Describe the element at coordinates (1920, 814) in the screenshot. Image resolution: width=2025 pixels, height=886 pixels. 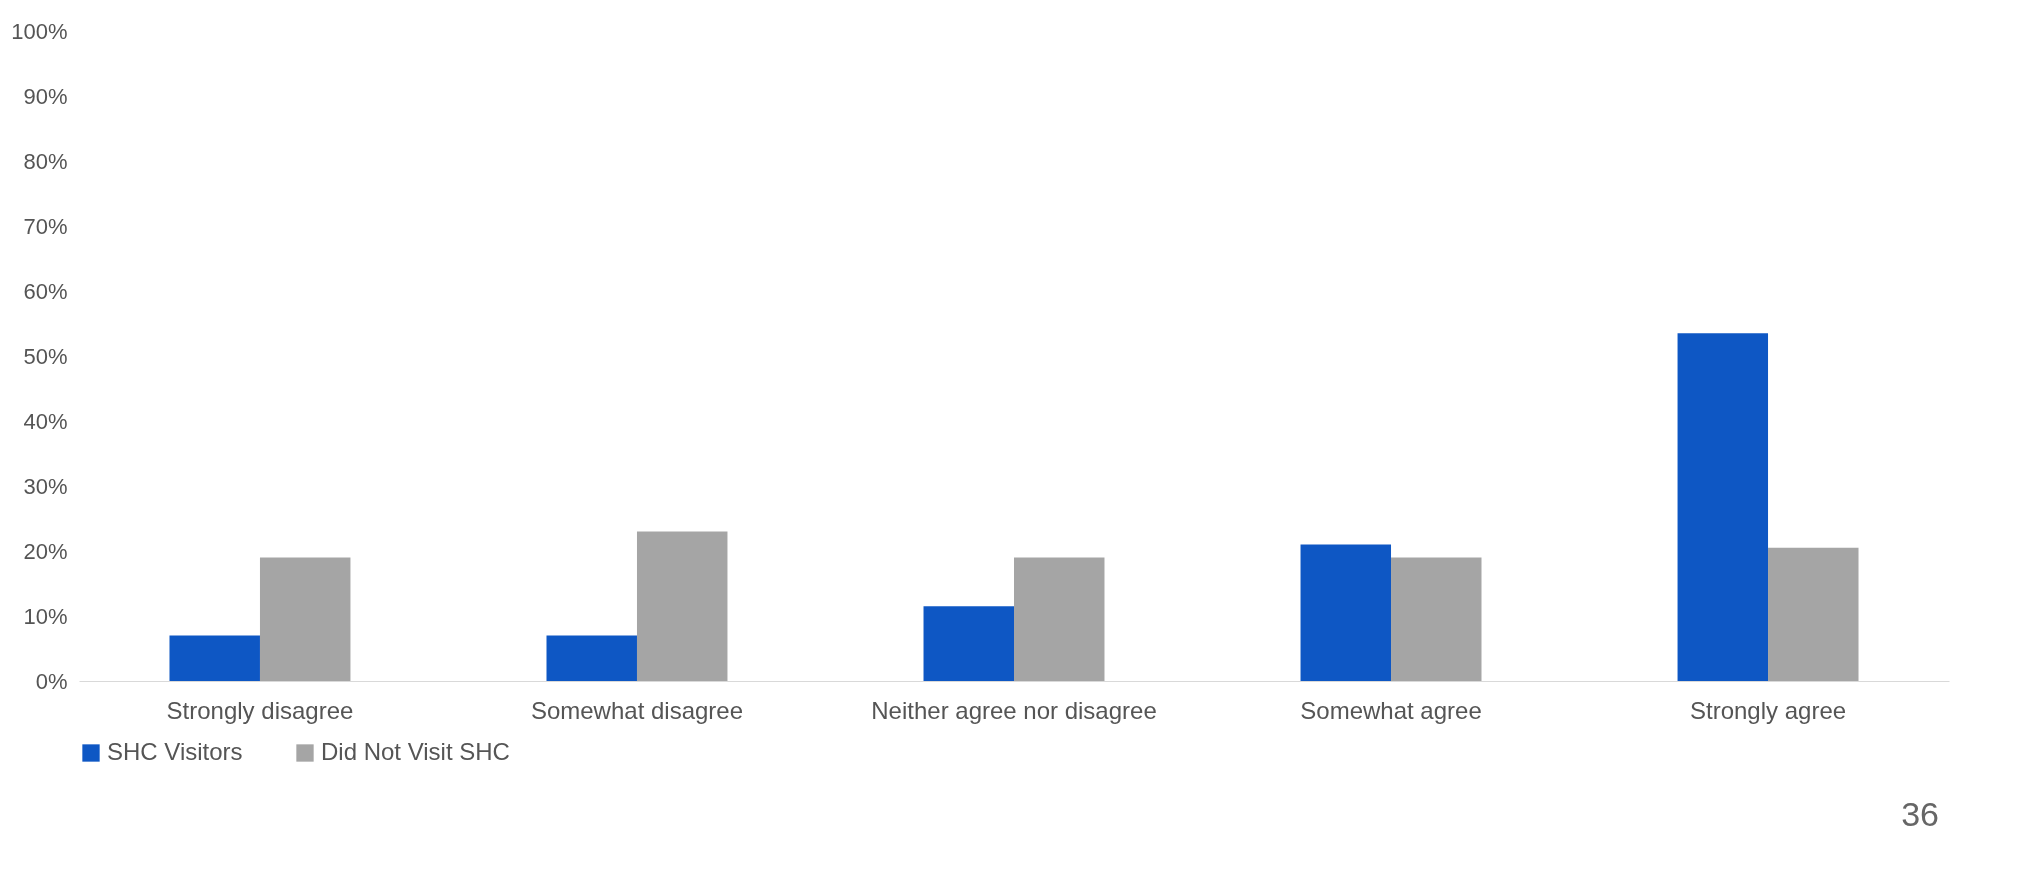
I see `text: 36` at that location.